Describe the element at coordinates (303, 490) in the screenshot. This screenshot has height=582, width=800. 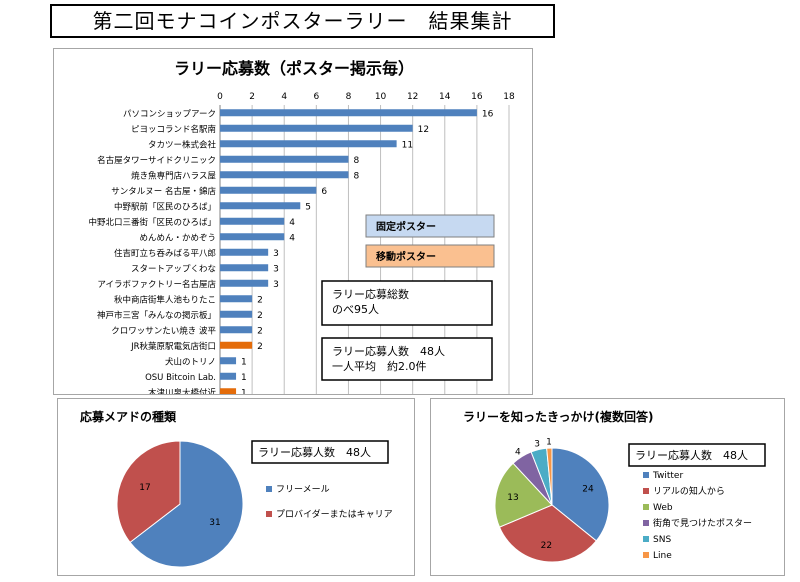
I see `legend-label: フリーメール` at that location.